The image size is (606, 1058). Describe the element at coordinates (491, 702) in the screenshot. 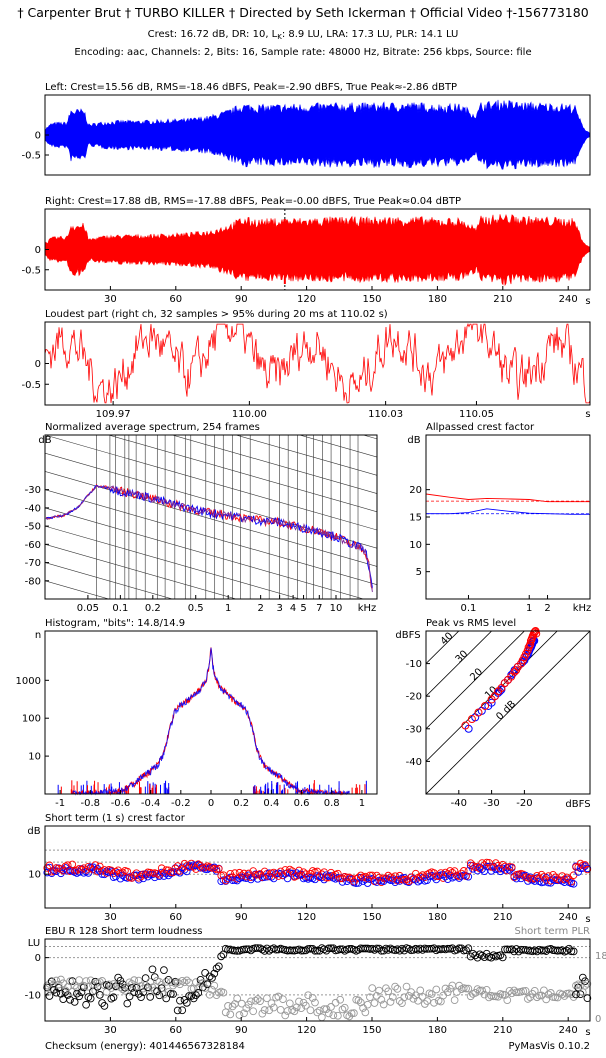

I see `left-point` at that location.